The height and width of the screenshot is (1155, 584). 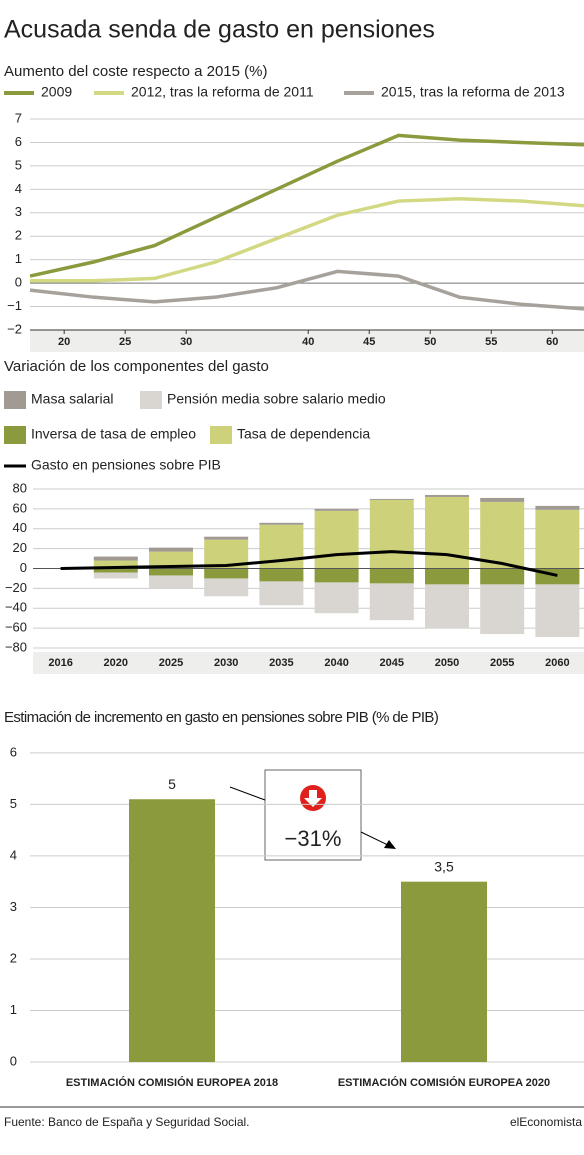 What do you see at coordinates (20, 487) in the screenshot?
I see `y-tick-label: 80` at bounding box center [20, 487].